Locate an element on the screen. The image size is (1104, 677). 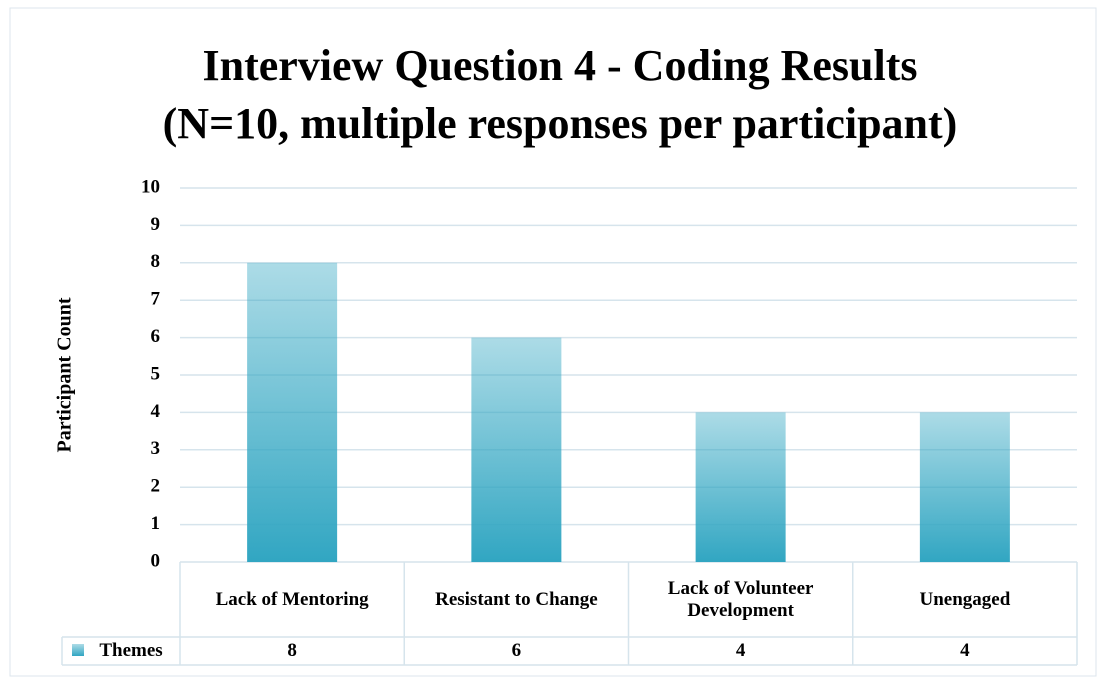
y-tick-label: 2 is located at coordinates (156, 486).